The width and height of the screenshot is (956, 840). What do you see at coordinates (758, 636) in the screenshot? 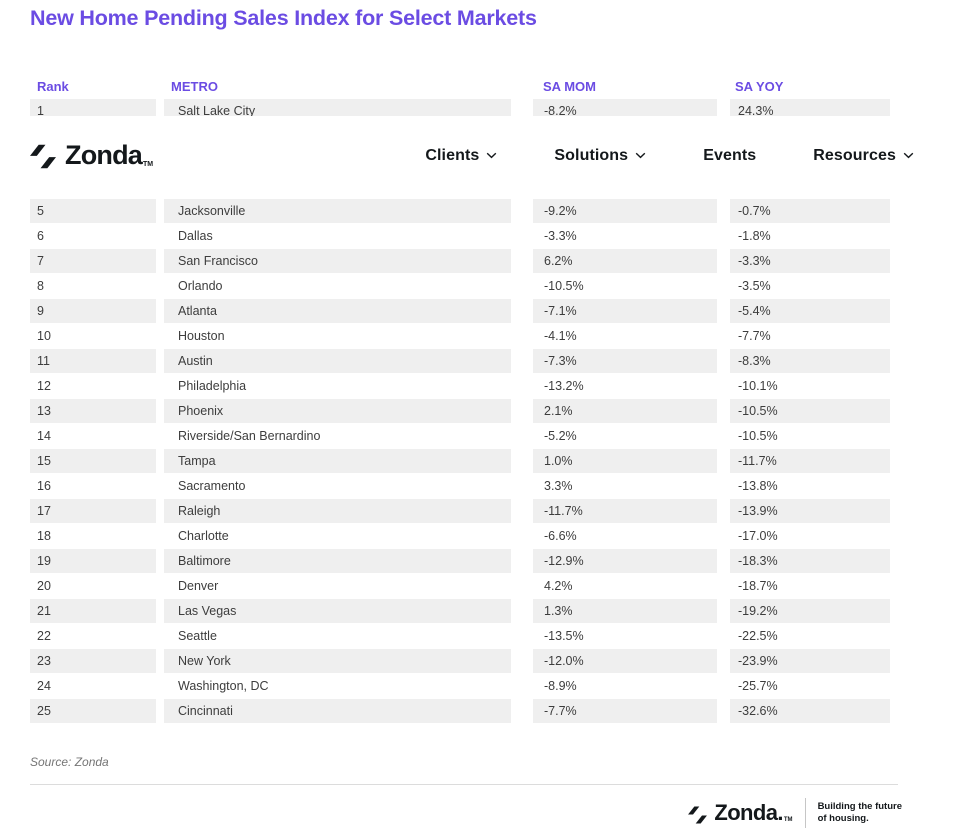
I see `sa-yoy-cell: -22.5%` at bounding box center [758, 636].